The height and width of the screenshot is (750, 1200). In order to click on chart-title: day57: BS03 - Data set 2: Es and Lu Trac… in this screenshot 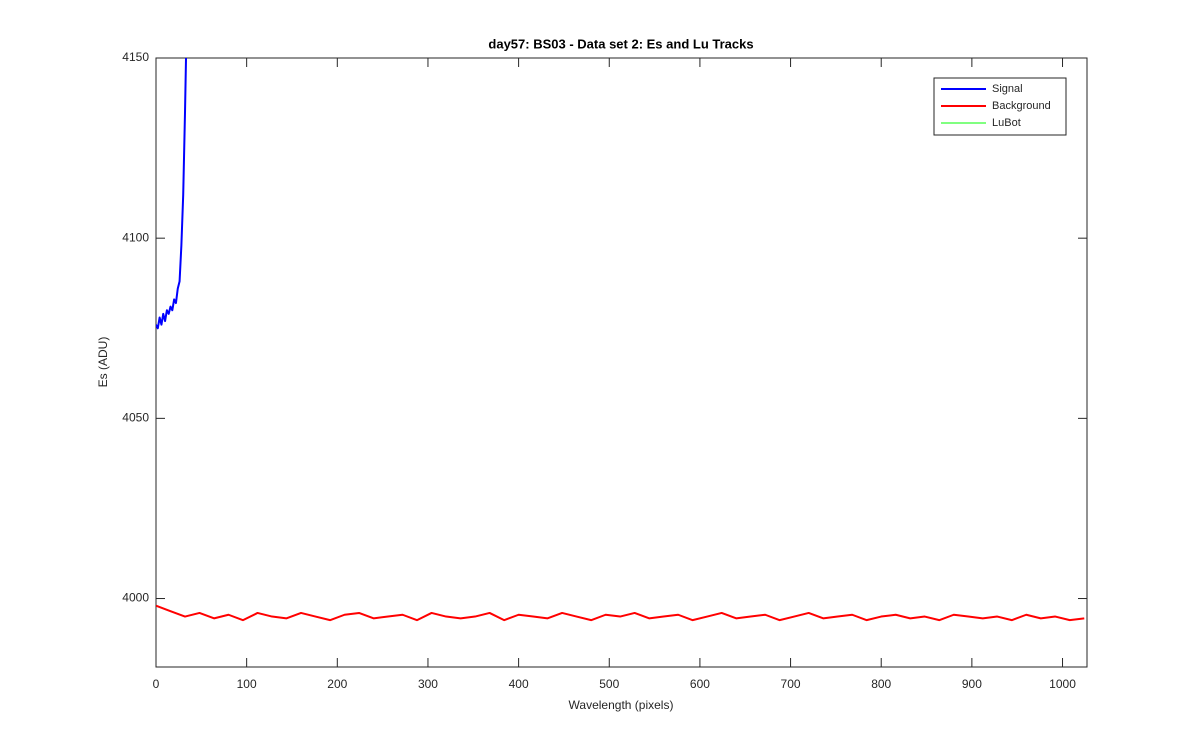, I will do `click(620, 43)`.